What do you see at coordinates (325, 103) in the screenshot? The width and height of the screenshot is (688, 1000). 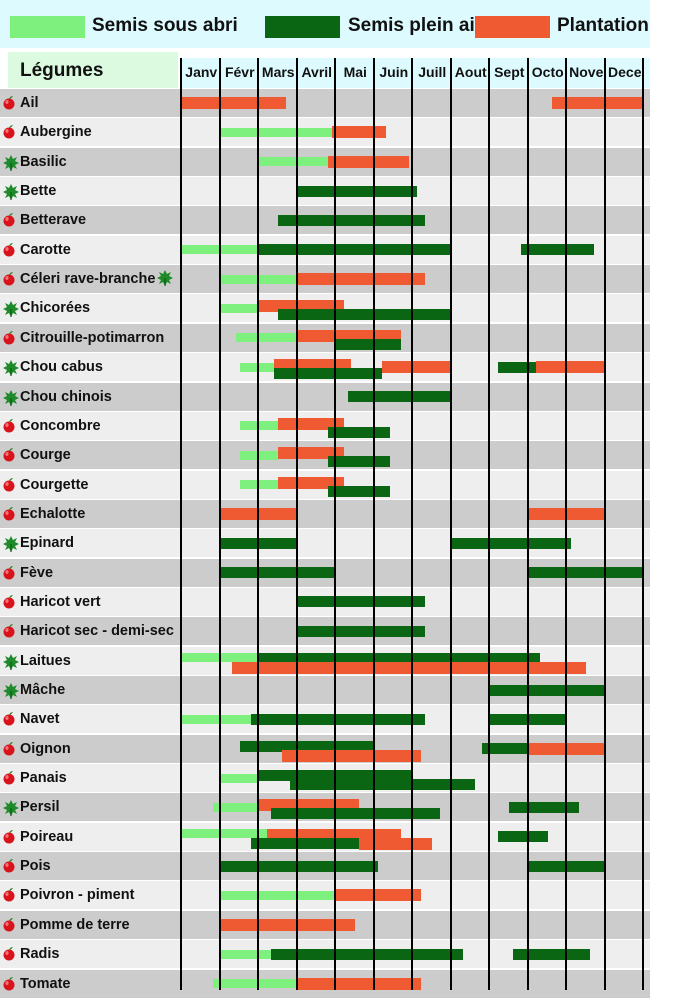 I see `row-background-ail` at bounding box center [325, 103].